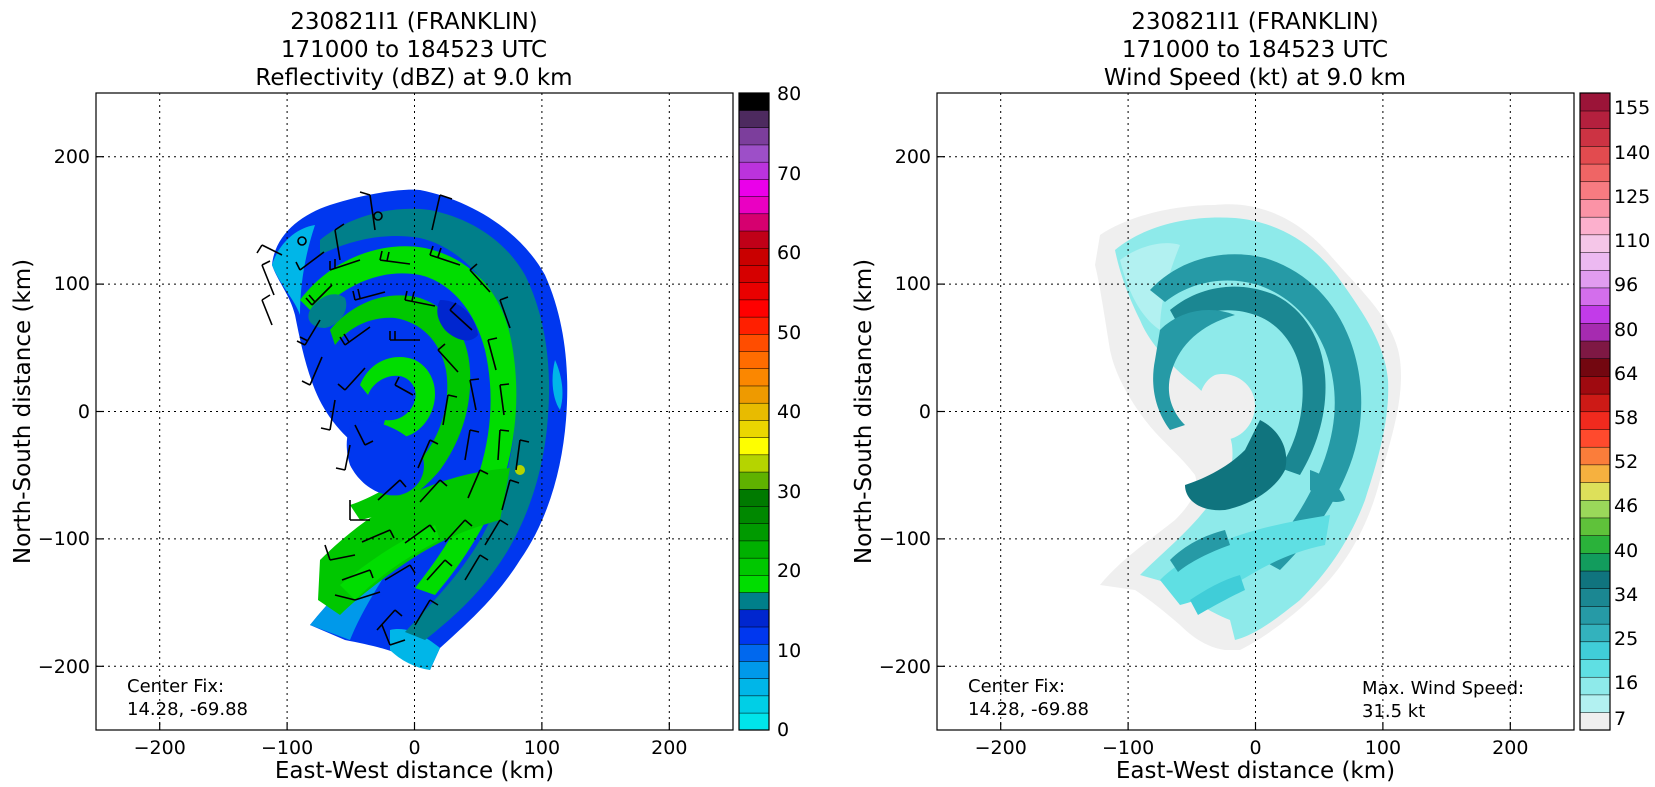 This screenshot has height=787, width=1655. What do you see at coordinates (1626, 462) in the screenshot?
I see `colorbar-label: 52` at bounding box center [1626, 462].